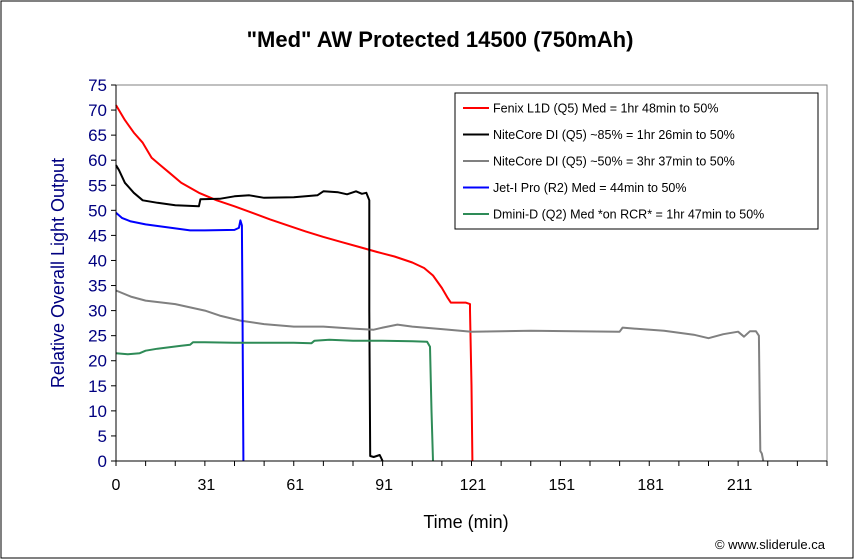 Image resolution: width=855 pixels, height=560 pixels. I want to click on y-tick-label: 40, so click(97, 260).